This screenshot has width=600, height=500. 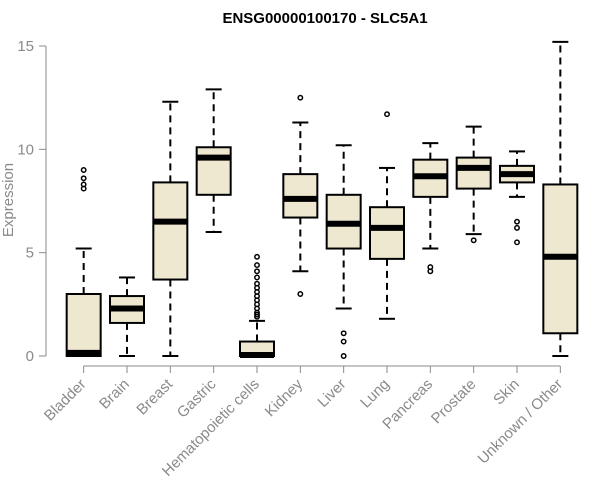 What do you see at coordinates (454, 402) in the screenshot?
I see `x-tick-label: Prostate` at bounding box center [454, 402].